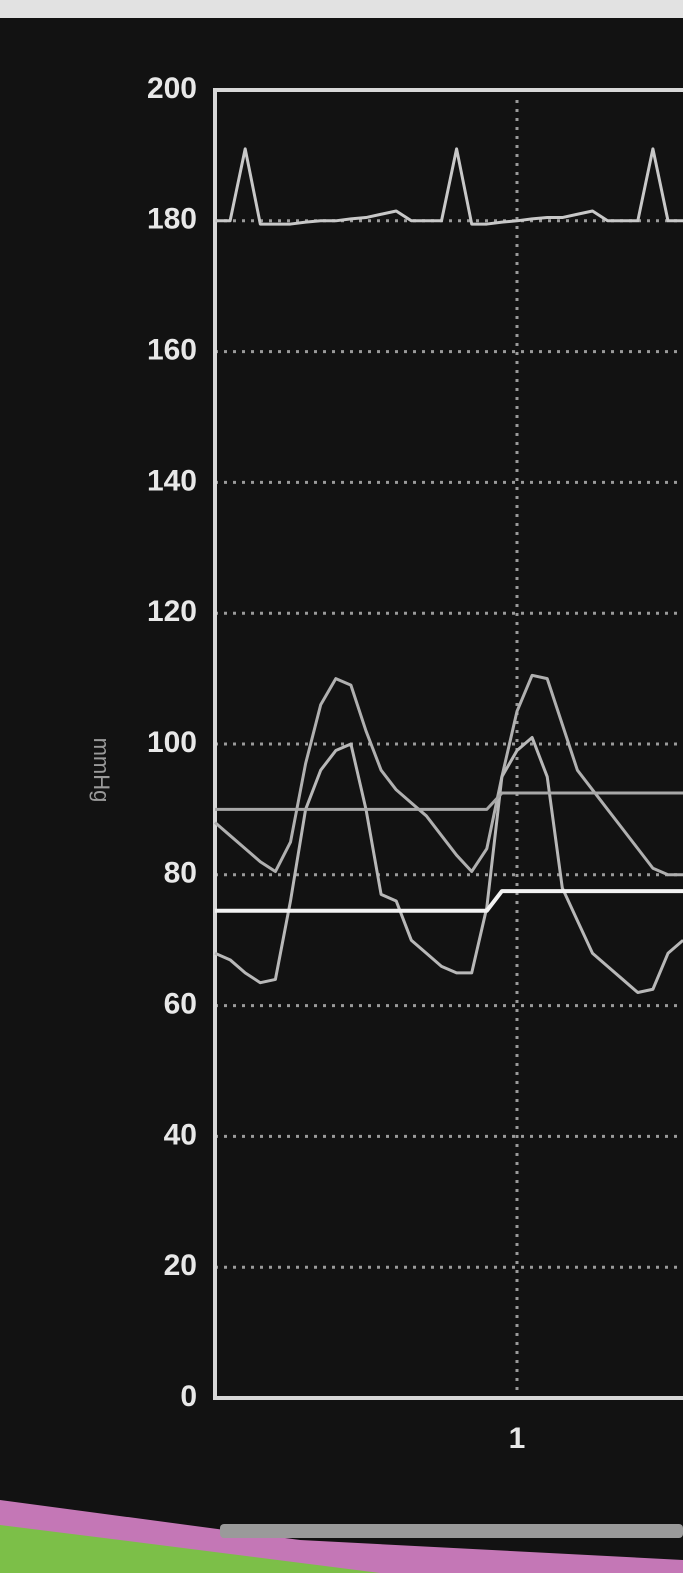 The width and height of the screenshot is (683, 1573). Describe the element at coordinates (188, 1396) in the screenshot. I see `y-tick-label: 0` at that location.